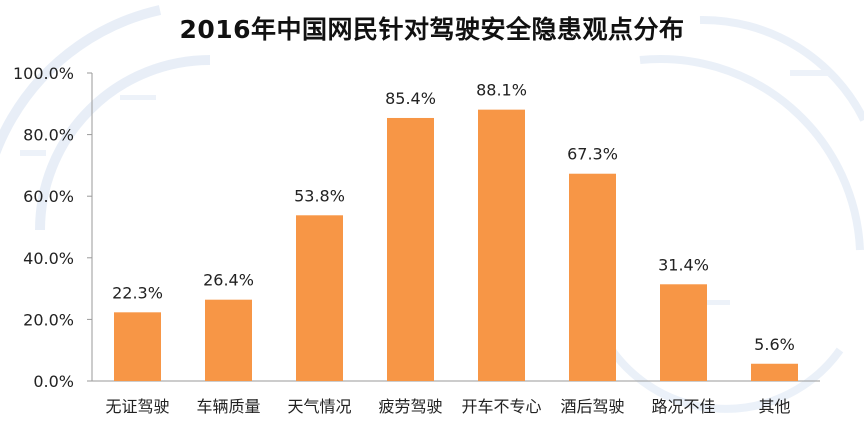 The image size is (864, 429). What do you see at coordinates (501, 406) in the screenshot?
I see `x-tick-label: 开车不专心` at bounding box center [501, 406].